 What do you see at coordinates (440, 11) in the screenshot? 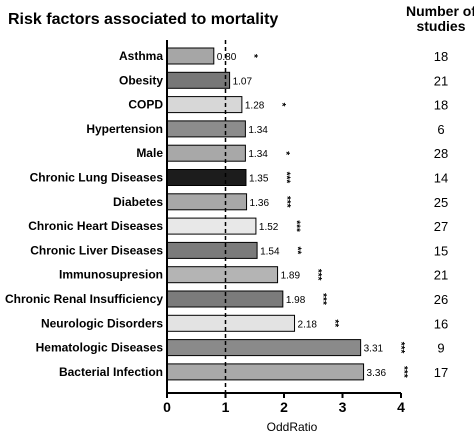
I see `studies-header-line1: Number of` at bounding box center [440, 11].